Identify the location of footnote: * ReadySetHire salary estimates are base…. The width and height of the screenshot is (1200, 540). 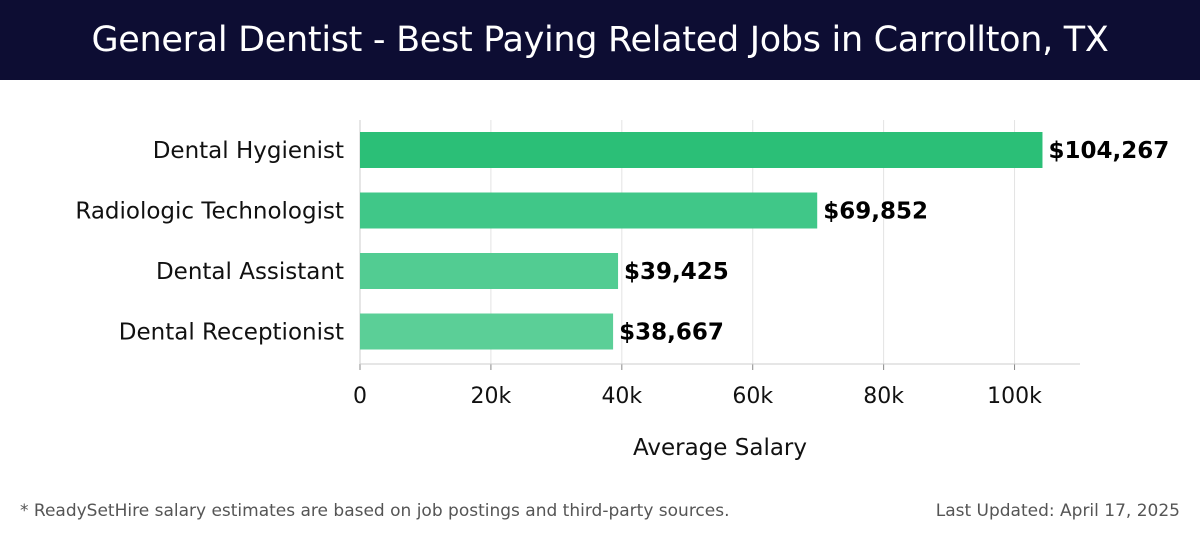
(375, 511).